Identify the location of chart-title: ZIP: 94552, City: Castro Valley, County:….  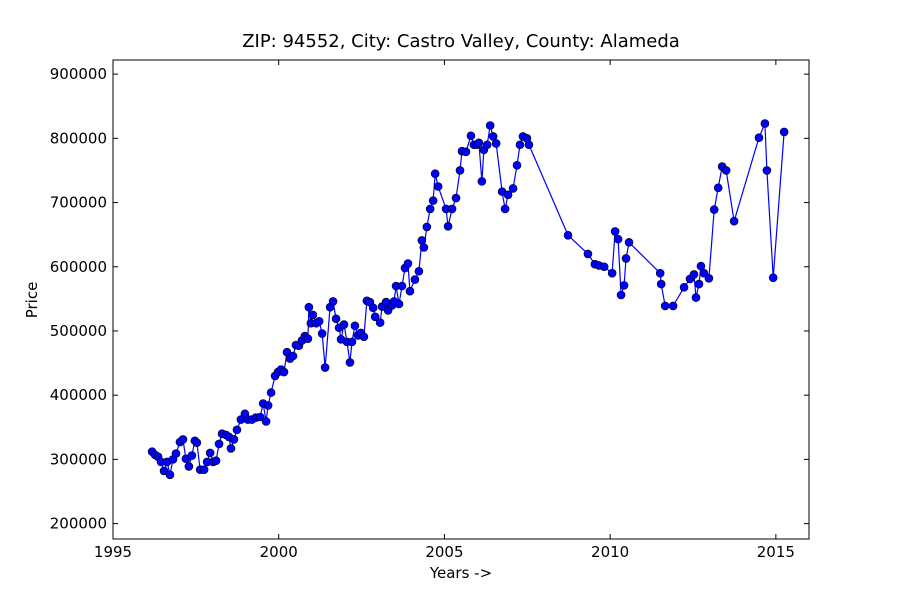
(461, 41).